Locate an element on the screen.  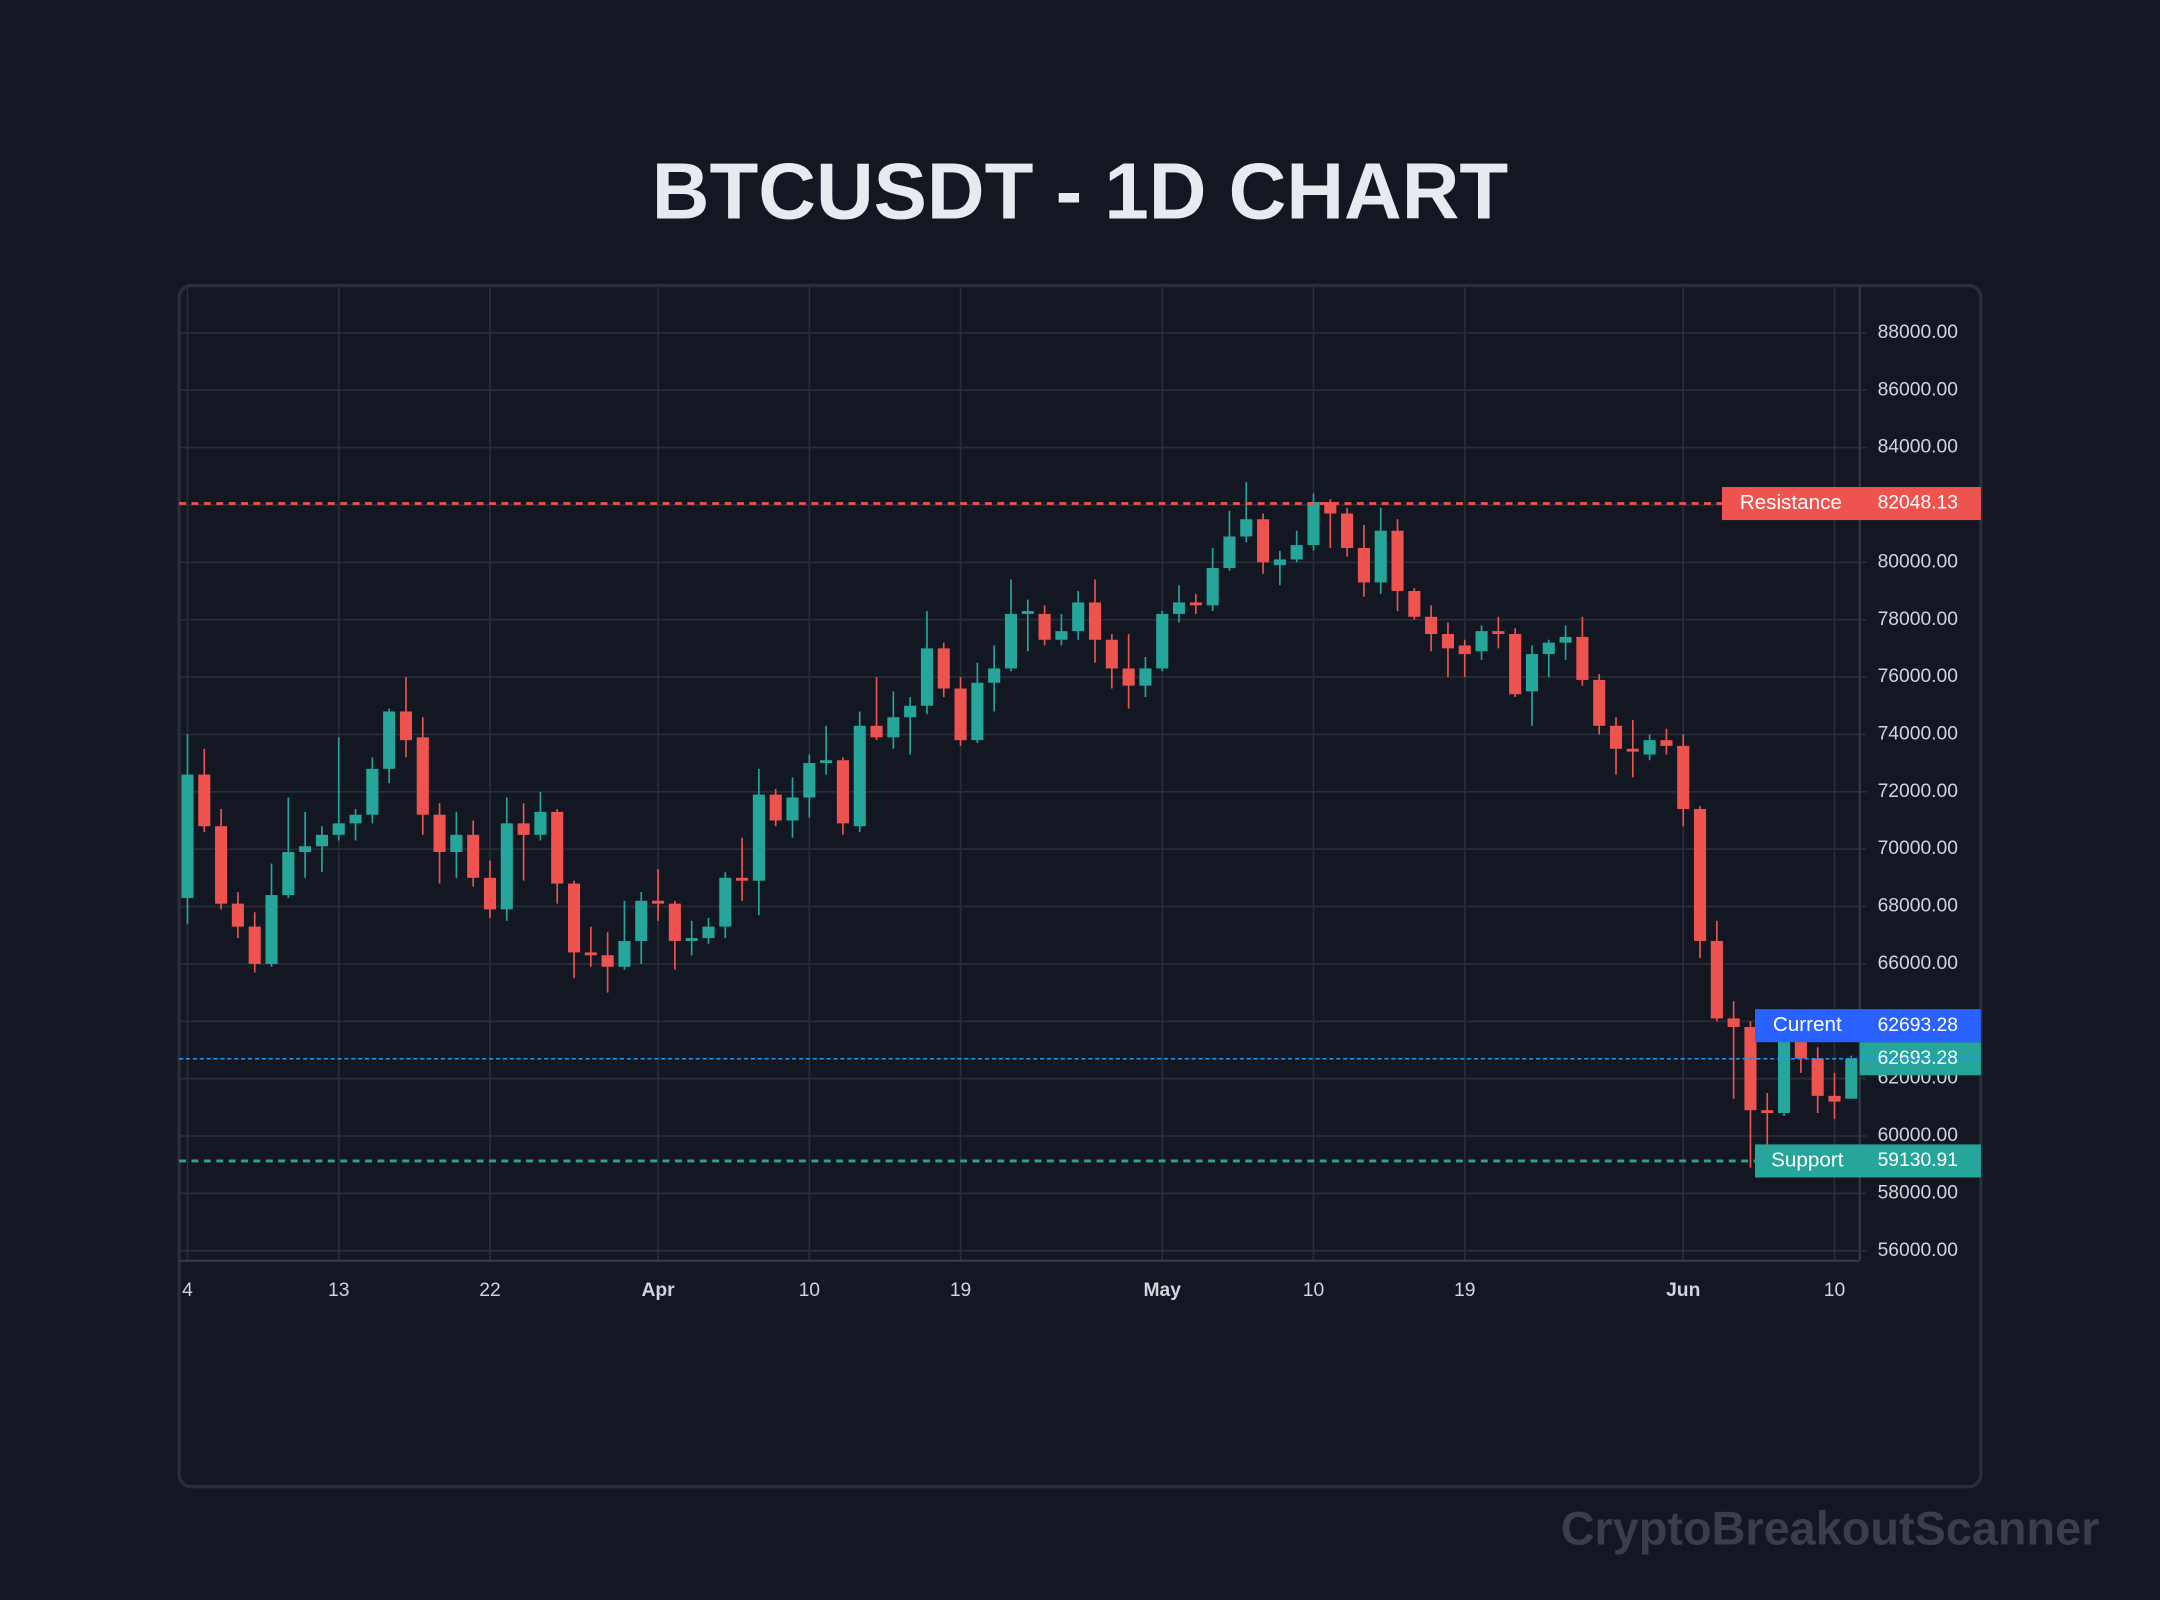
x-tick-label: 10 is located at coordinates (1313, 1290).